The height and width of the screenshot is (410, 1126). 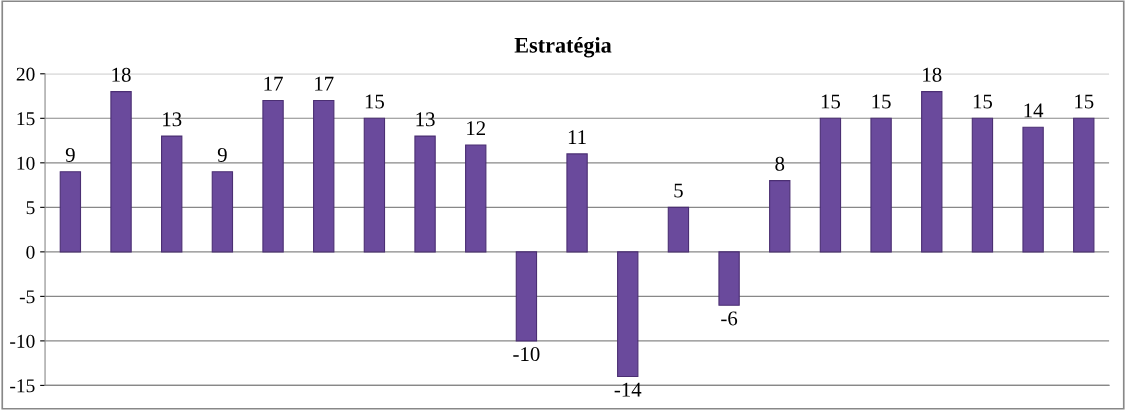 What do you see at coordinates (22, 341) in the screenshot?
I see `y-tick-label: -10` at bounding box center [22, 341].